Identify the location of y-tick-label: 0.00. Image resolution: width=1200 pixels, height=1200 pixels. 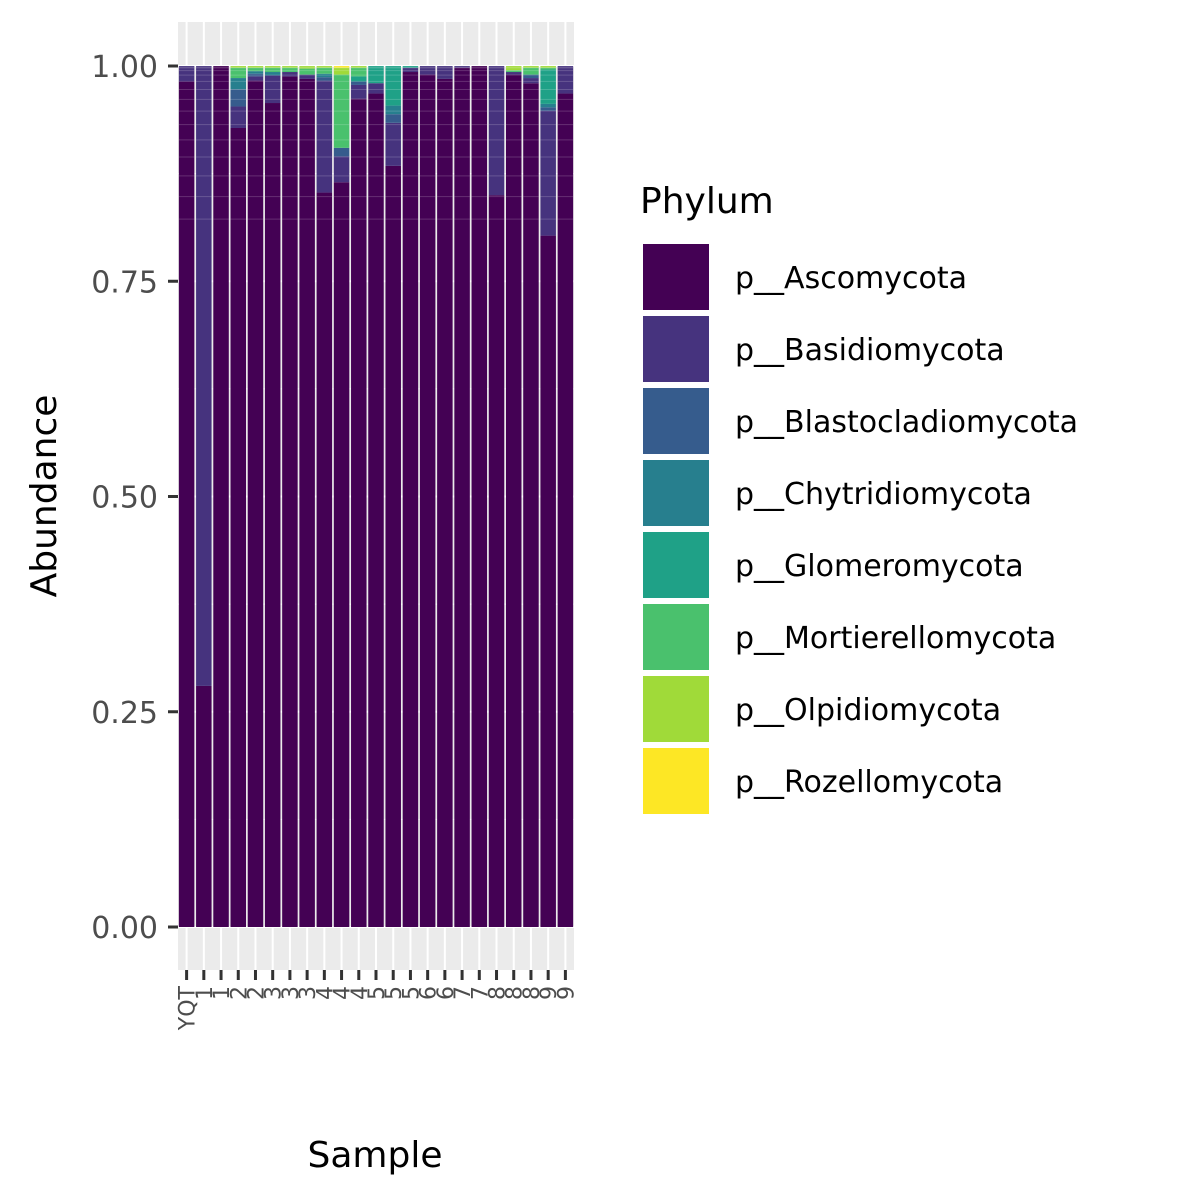
(124, 928).